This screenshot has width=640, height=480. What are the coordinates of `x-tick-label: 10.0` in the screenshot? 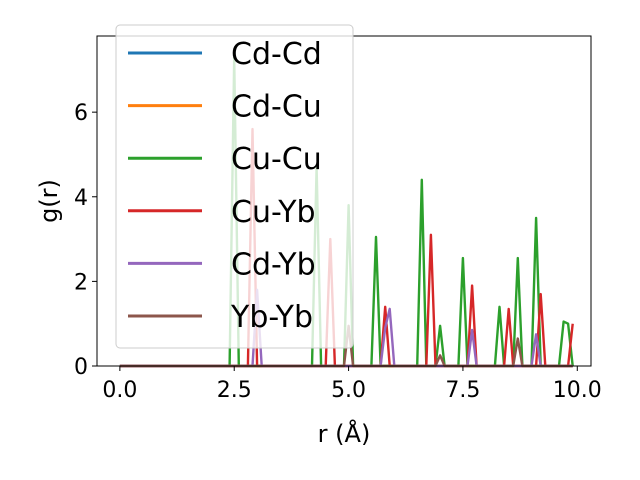 It's located at (577, 390).